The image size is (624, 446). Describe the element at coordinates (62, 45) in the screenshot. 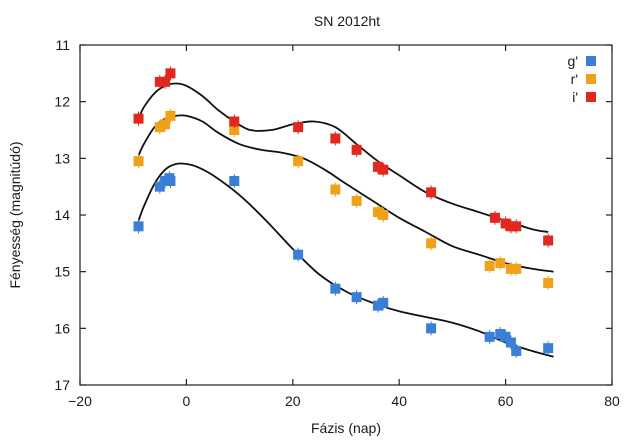

I see `y-tick-label: 11` at that location.